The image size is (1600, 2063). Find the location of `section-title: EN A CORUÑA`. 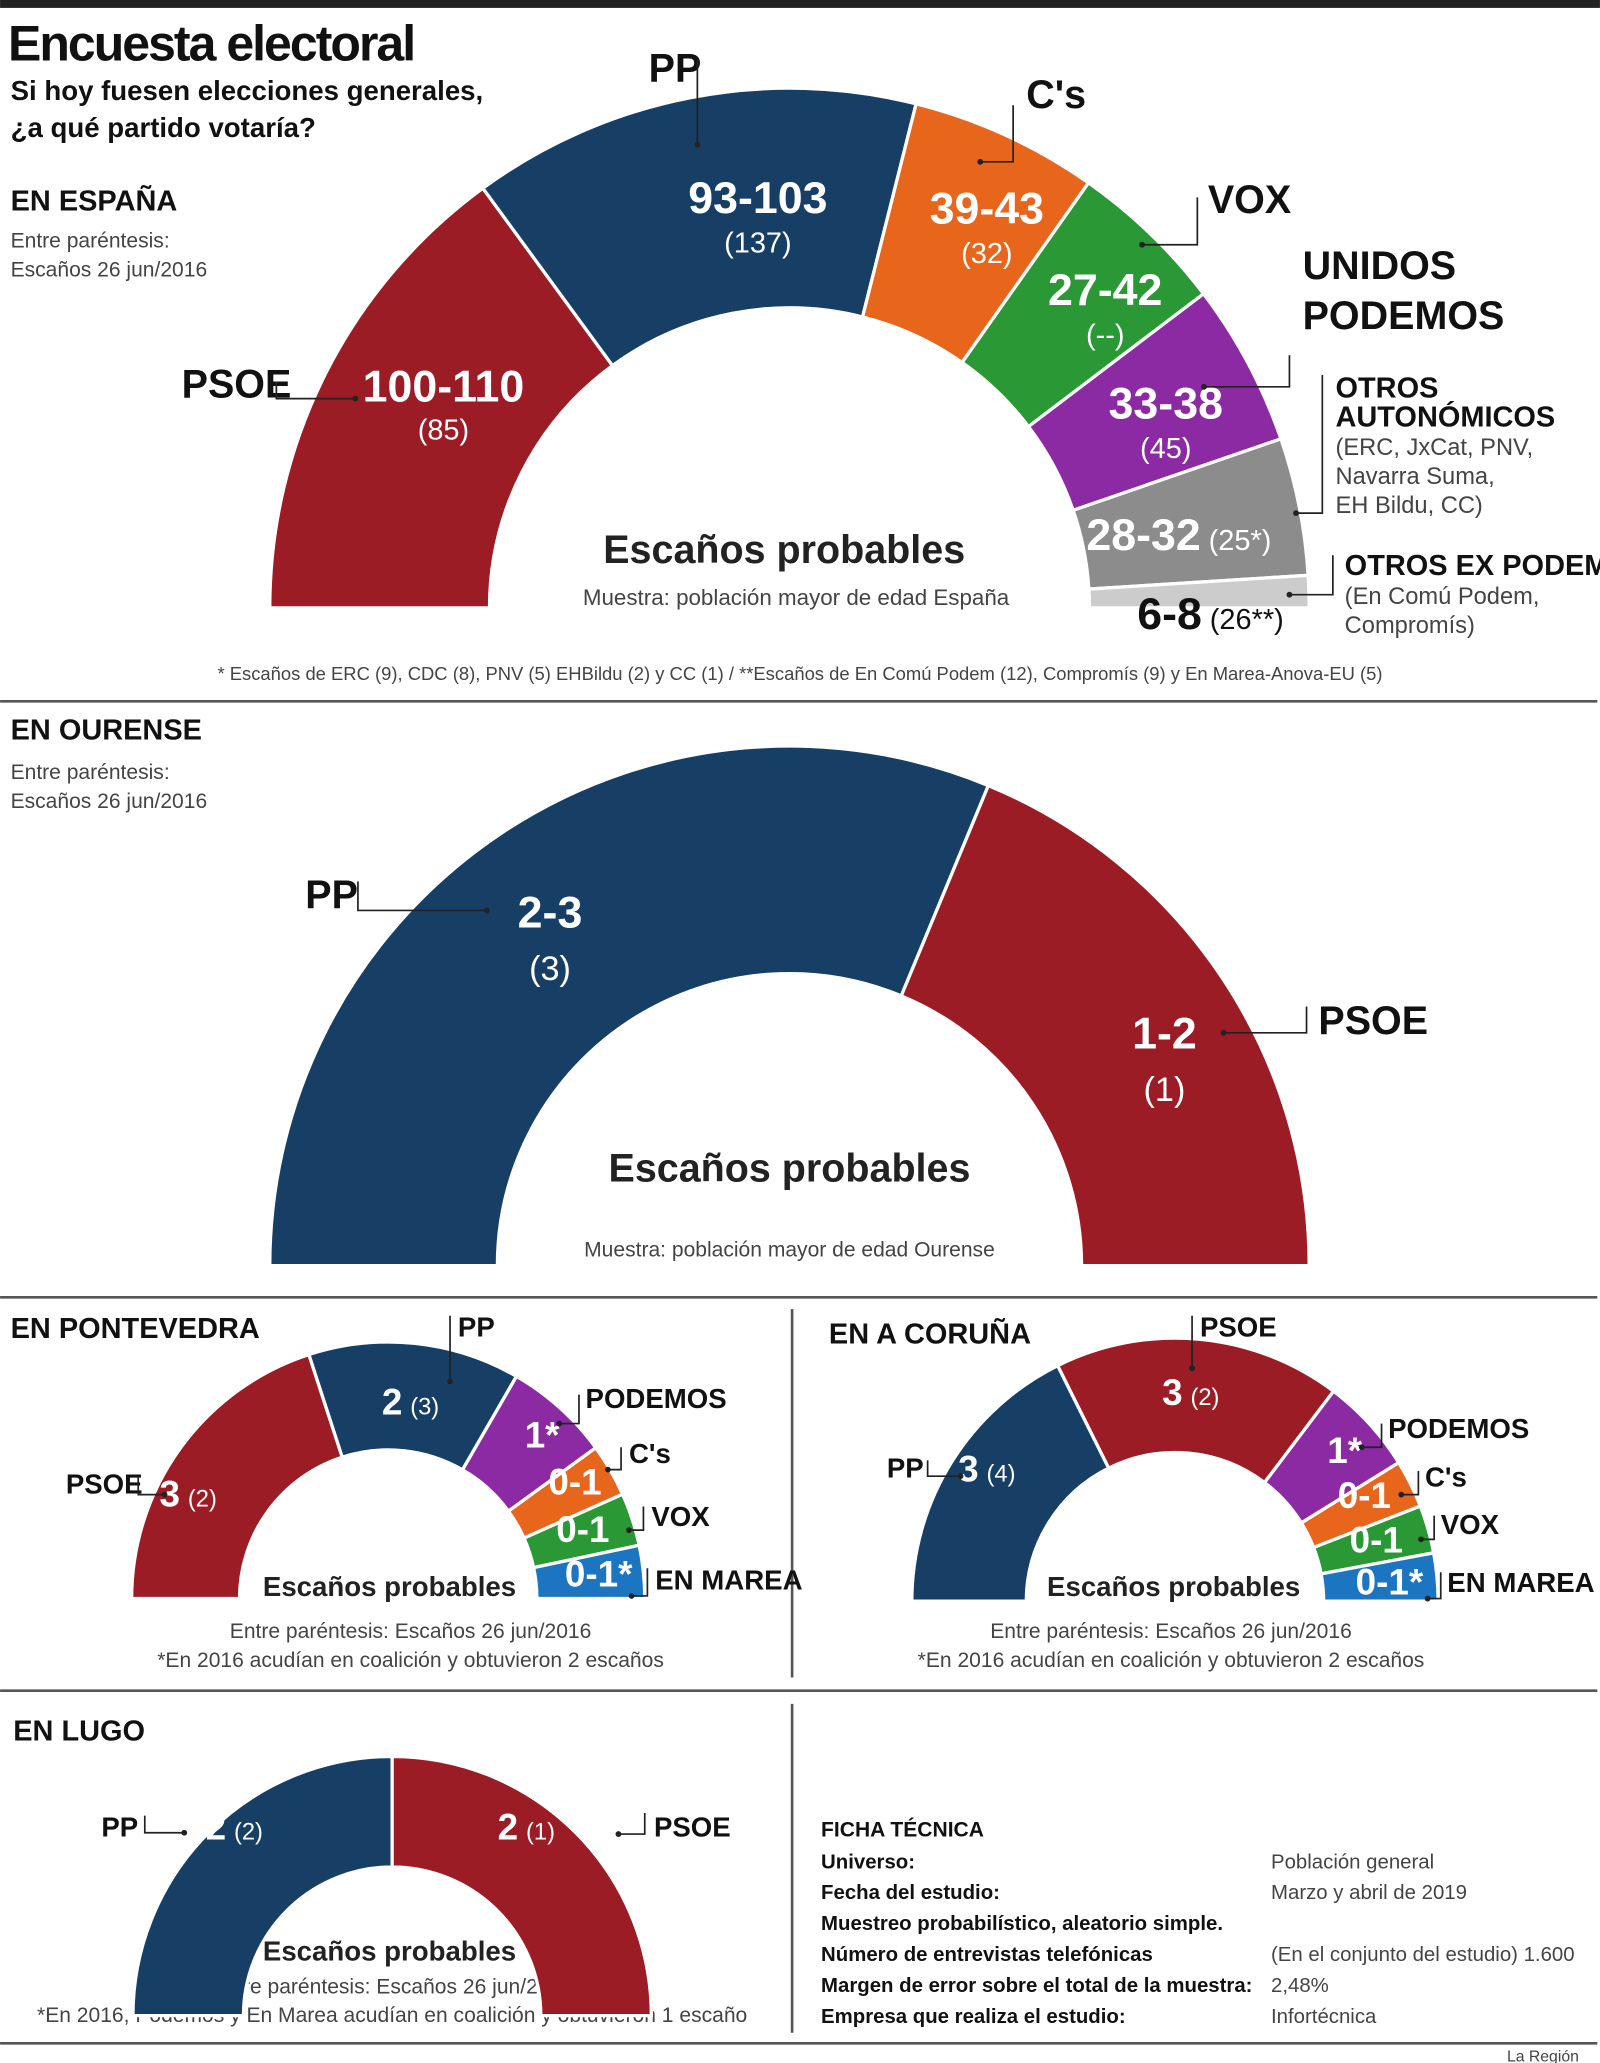

section-title: EN A CORUÑA is located at coordinates (930, 1333).